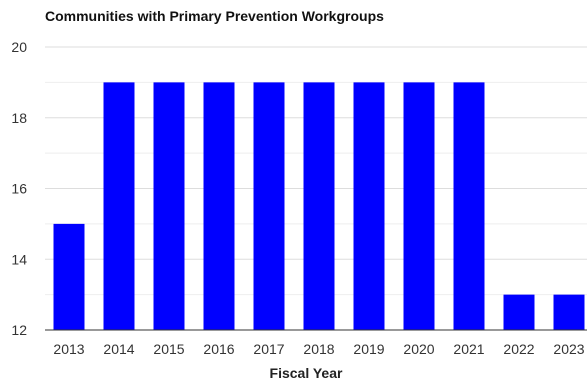 This screenshot has height=383, width=587. I want to click on bar-2019, so click(369, 206).